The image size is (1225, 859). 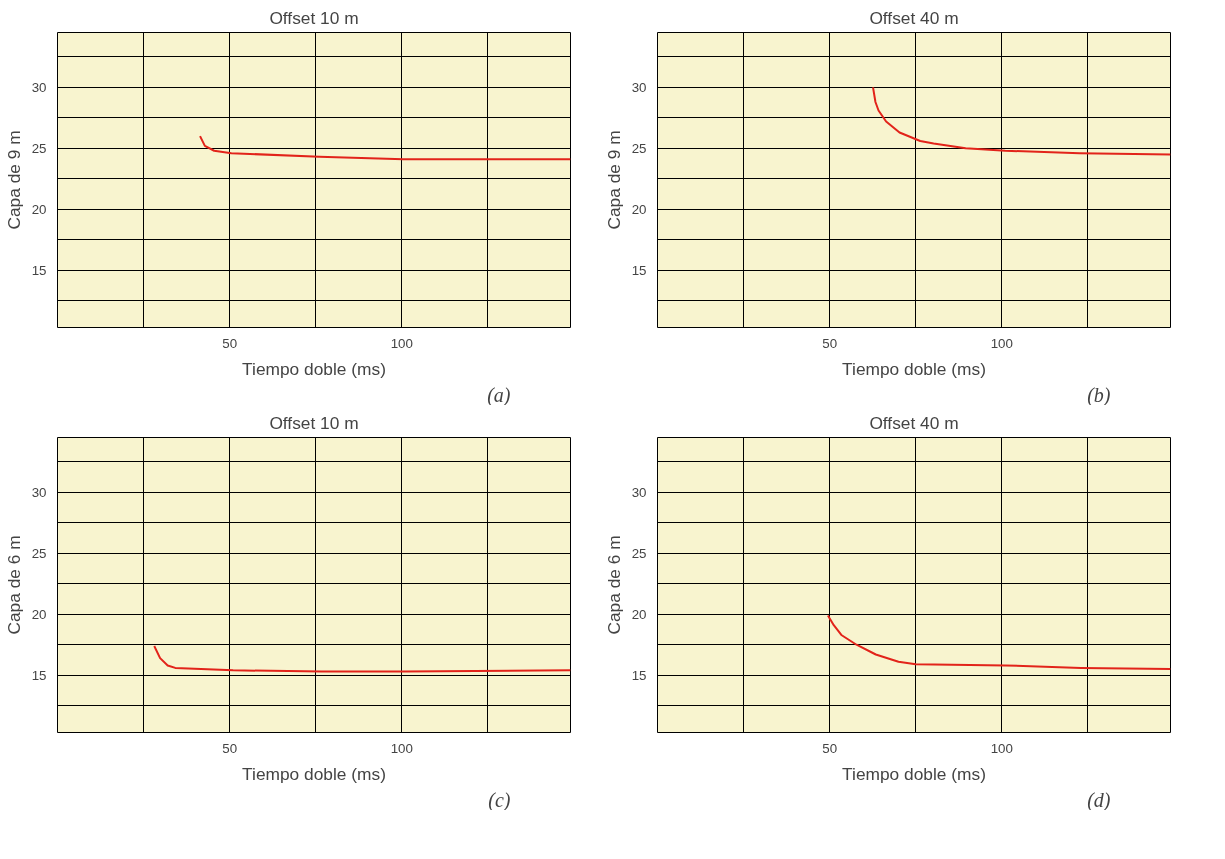 I want to click on text: (a), so click(x=499, y=395).